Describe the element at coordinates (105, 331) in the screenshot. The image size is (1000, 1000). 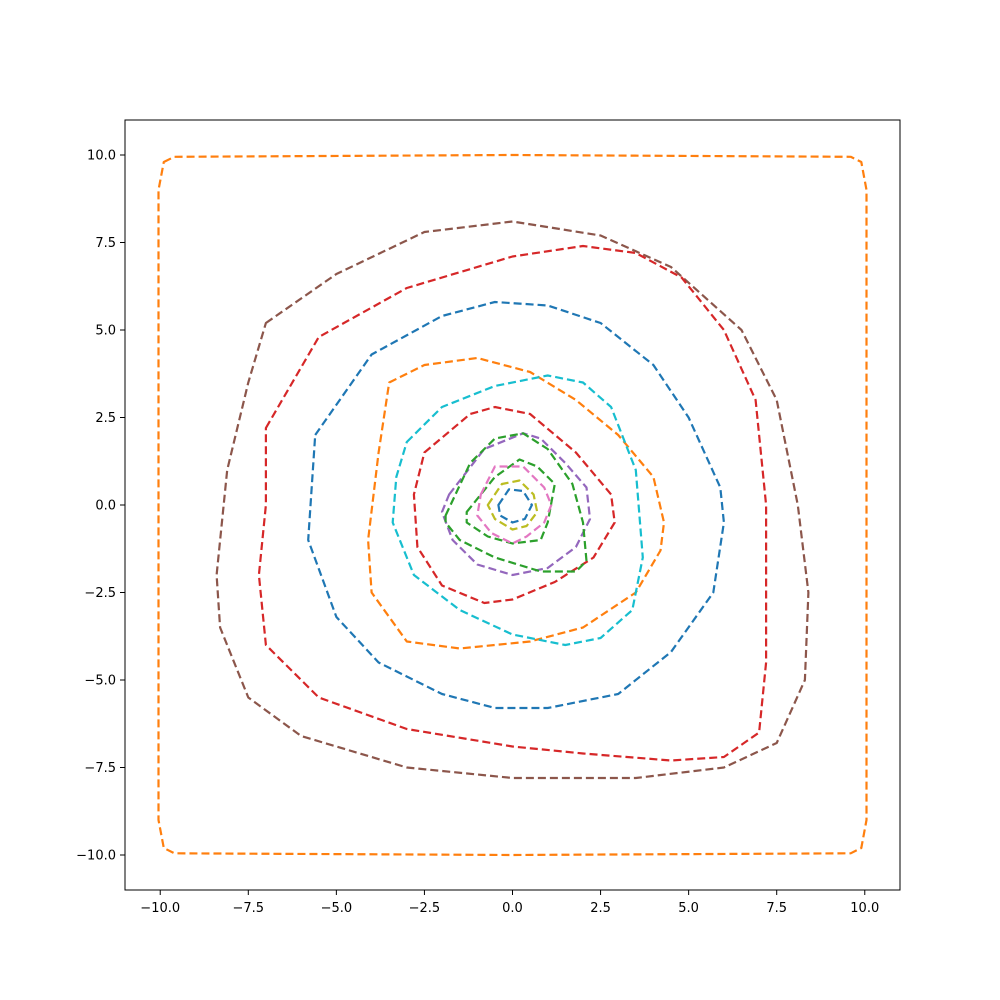
I see `y-tick-label: 5.0` at that location.